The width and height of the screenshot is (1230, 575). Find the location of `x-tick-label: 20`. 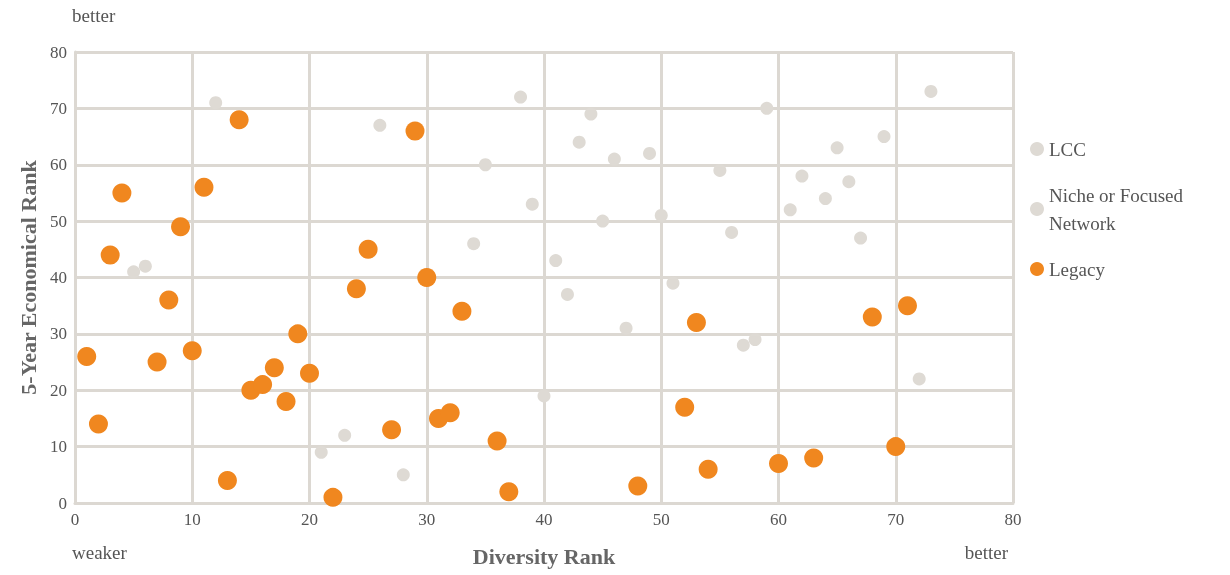

x-tick-label: 20 is located at coordinates (309, 519).